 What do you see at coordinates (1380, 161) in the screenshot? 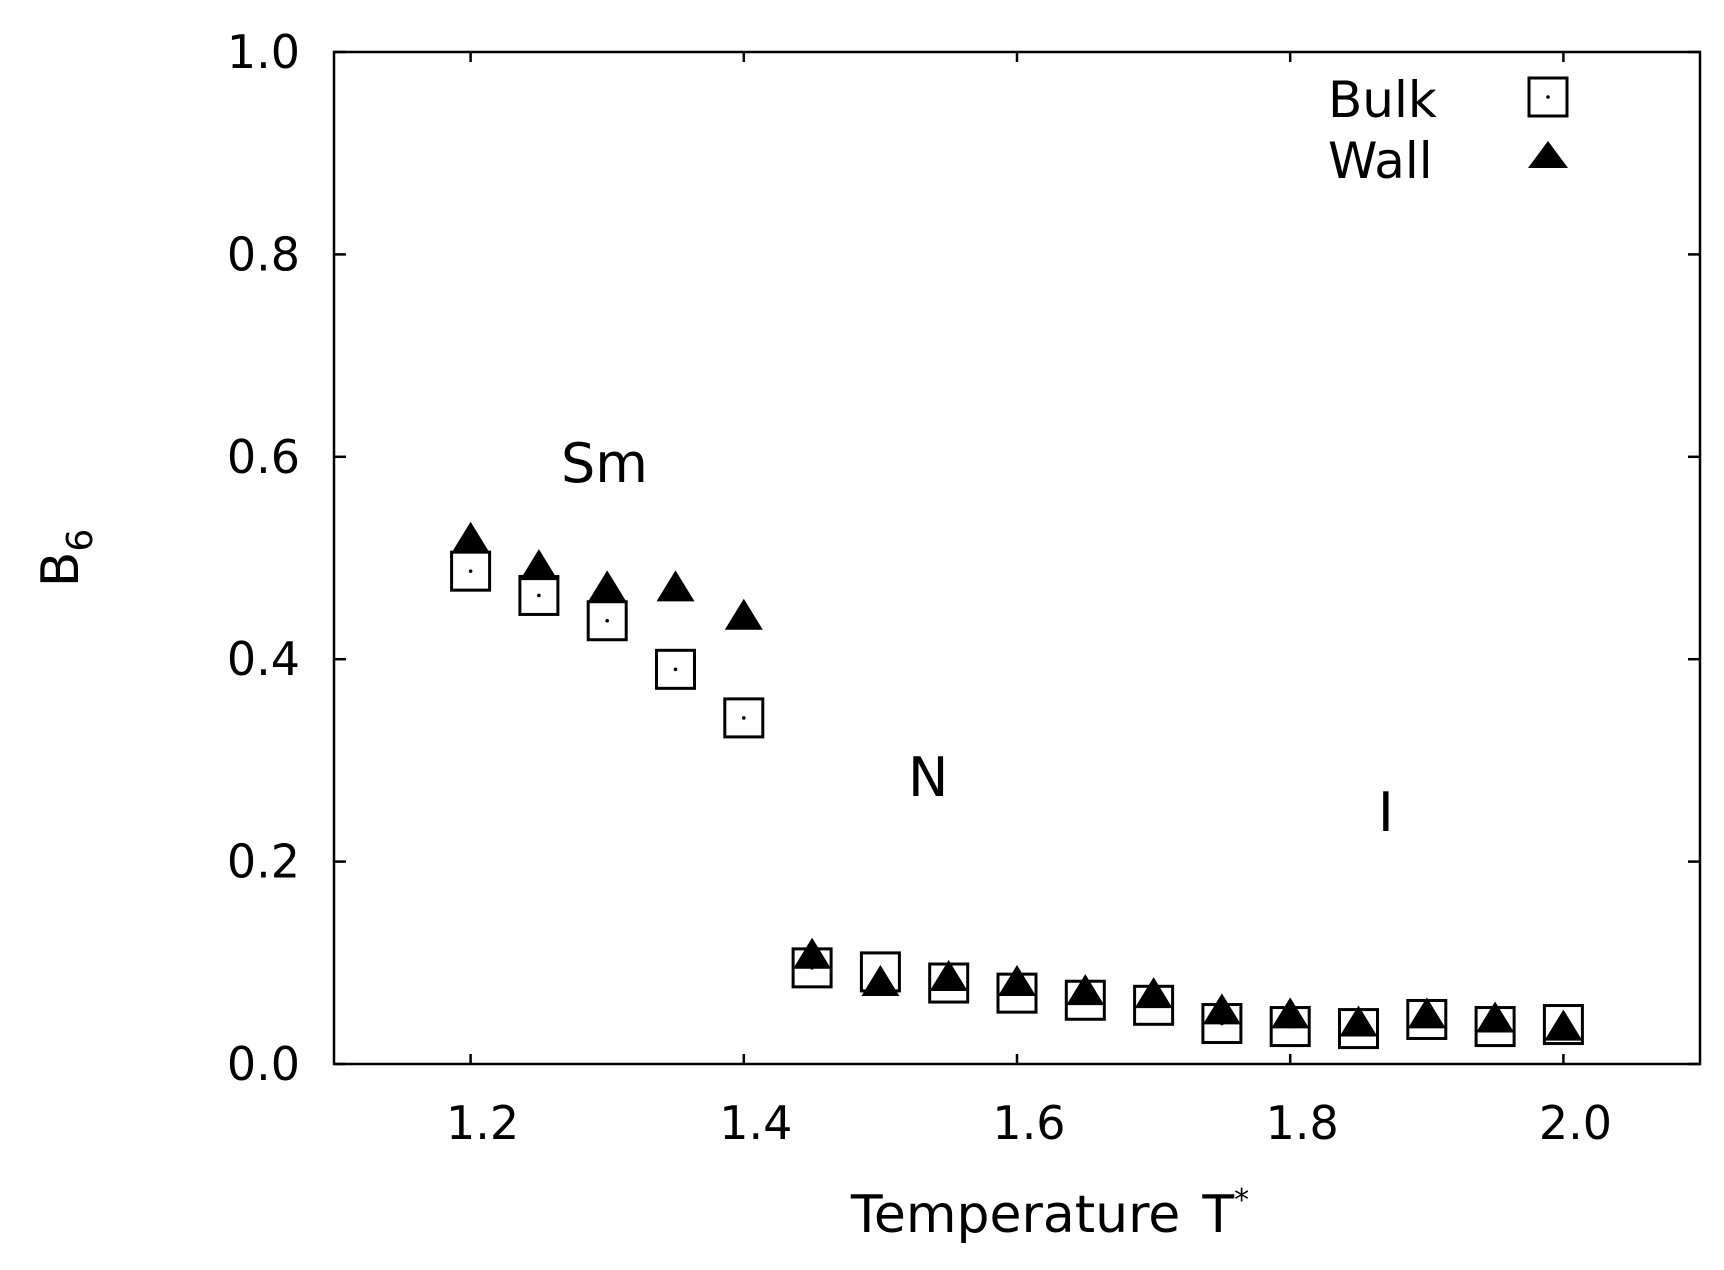
I see `legend-label-wall: Wall` at bounding box center [1380, 161].